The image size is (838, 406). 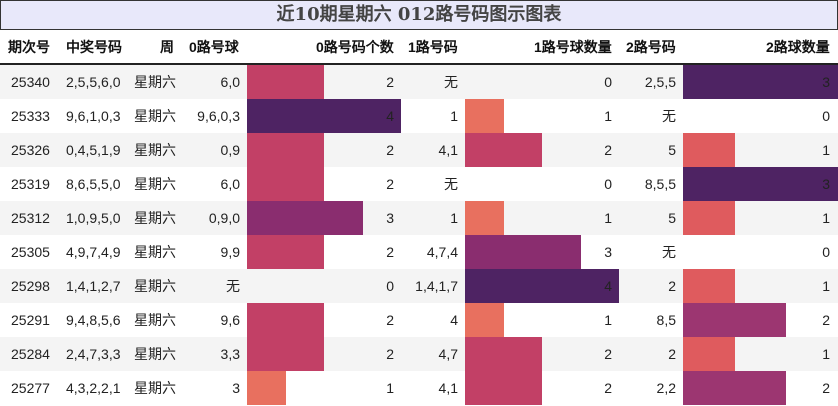 What do you see at coordinates (230, 354) in the screenshot?
I see `road0-balls-cell: 3,3` at bounding box center [230, 354].